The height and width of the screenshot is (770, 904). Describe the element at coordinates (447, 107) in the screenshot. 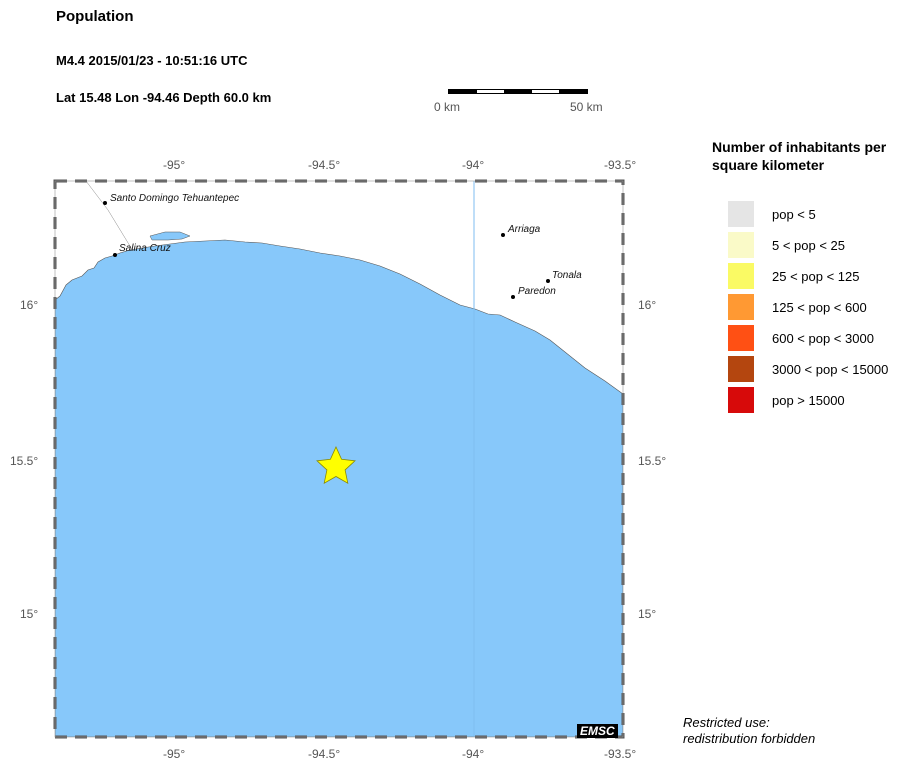

I see `scale-label-start: 0 km` at that location.